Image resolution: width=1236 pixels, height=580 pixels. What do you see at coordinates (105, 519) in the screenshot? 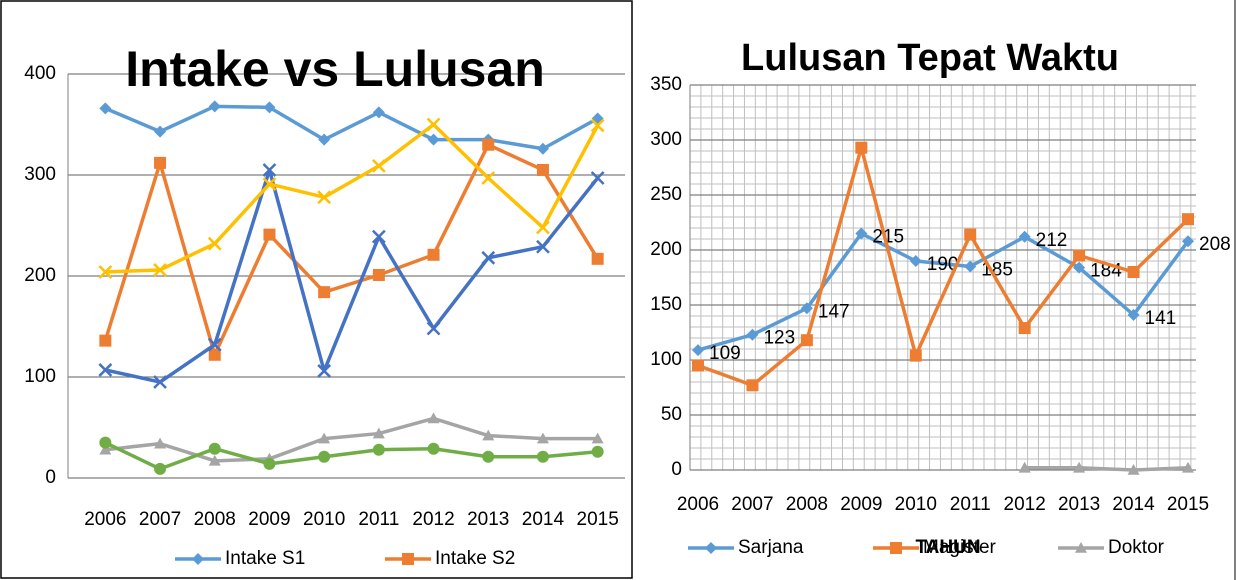
I see `x-tick-label: 2006` at bounding box center [105, 519].